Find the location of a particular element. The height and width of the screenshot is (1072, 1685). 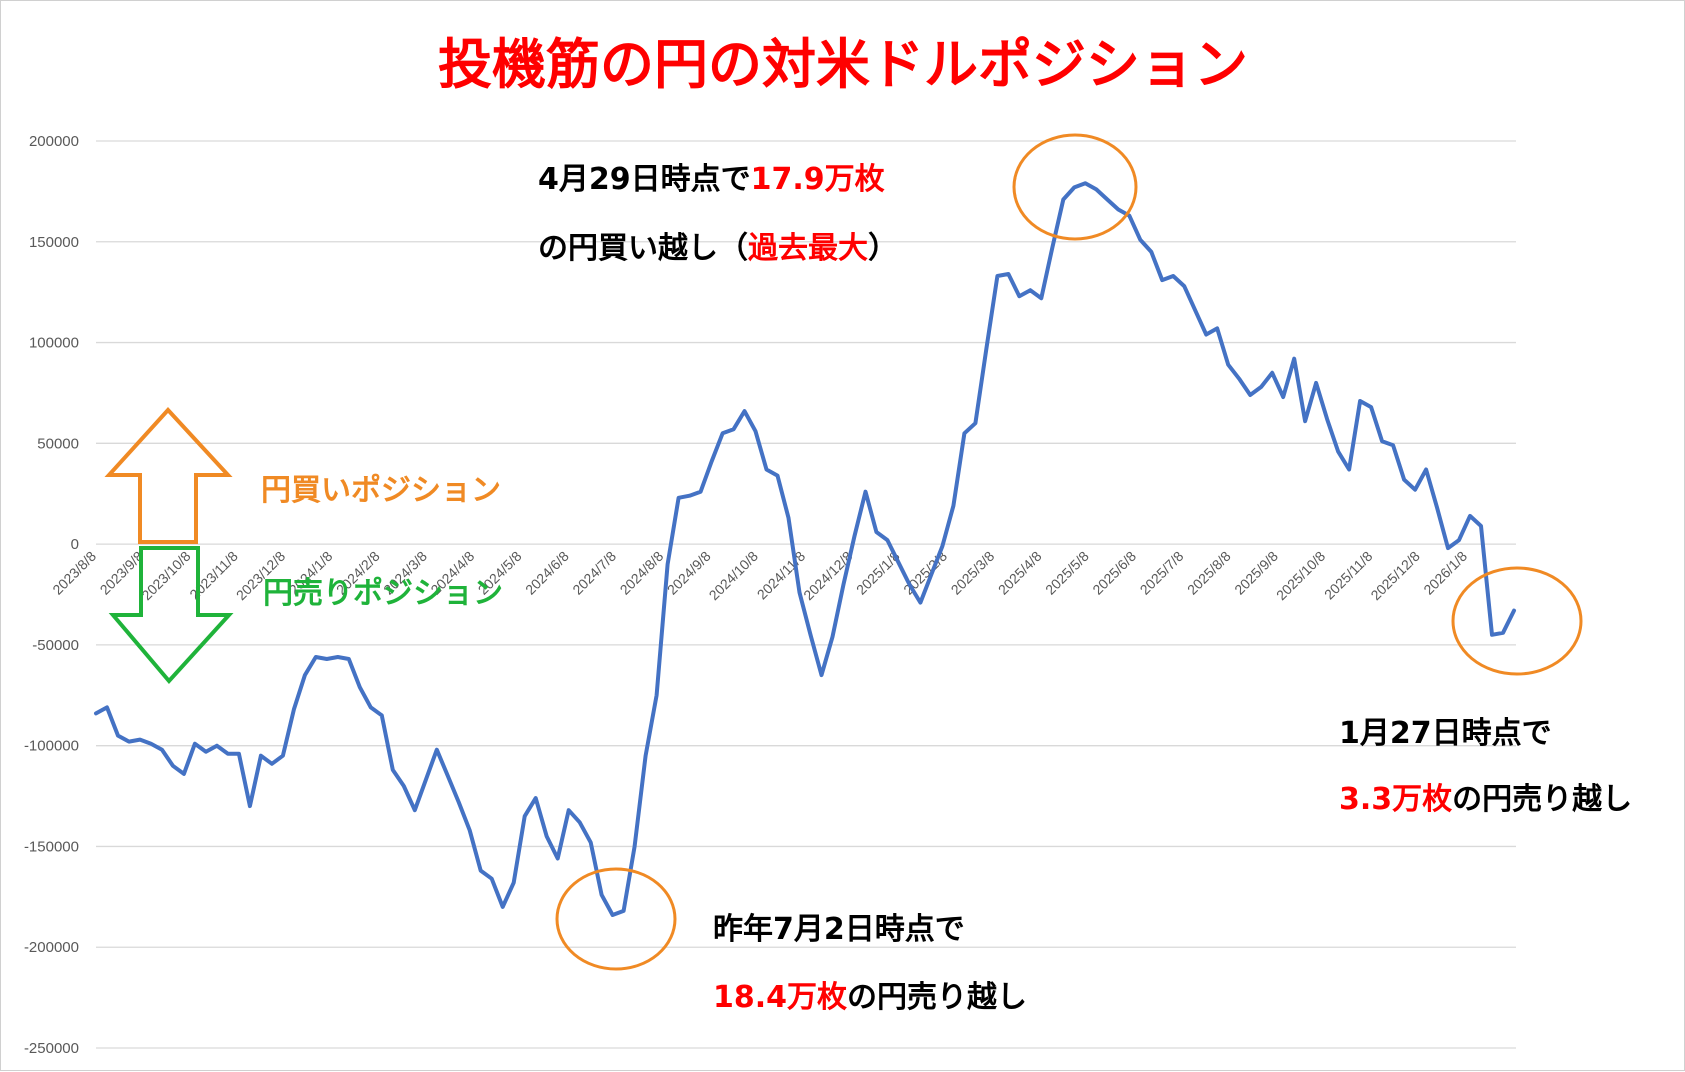

y-tick-label: 0 is located at coordinates (75, 544).